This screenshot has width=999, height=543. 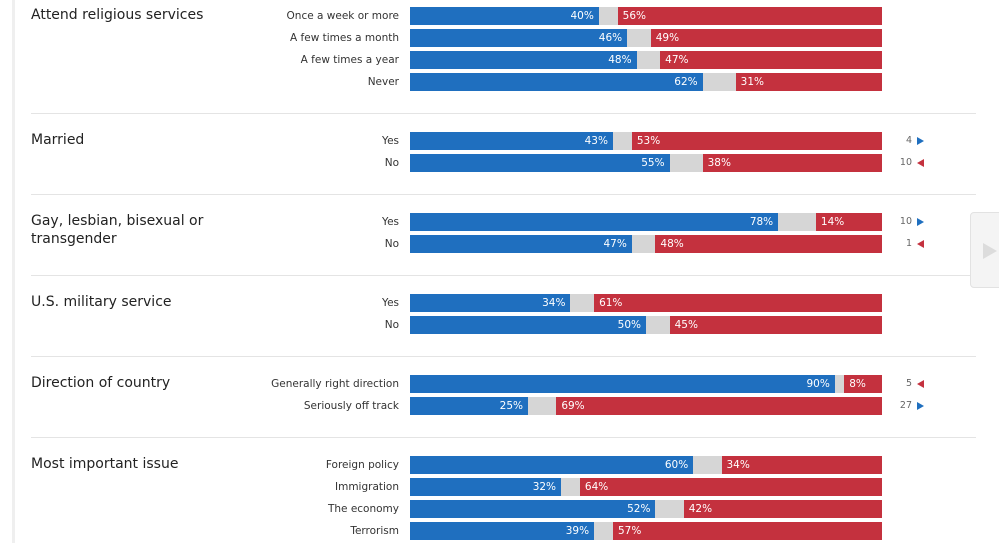 What do you see at coordinates (362, 465) in the screenshot?
I see `row-label: Foreign policy` at bounding box center [362, 465].